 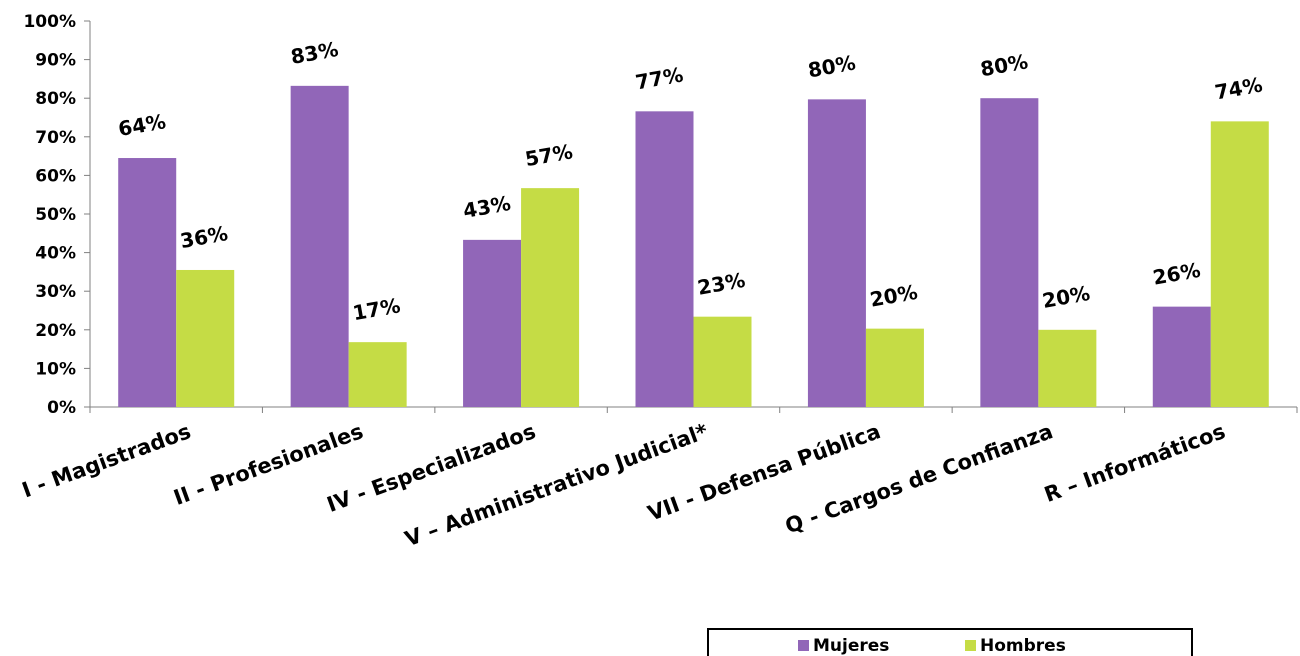 What do you see at coordinates (55, 61) in the screenshot?
I see `y-tick-label: 90%` at bounding box center [55, 61].